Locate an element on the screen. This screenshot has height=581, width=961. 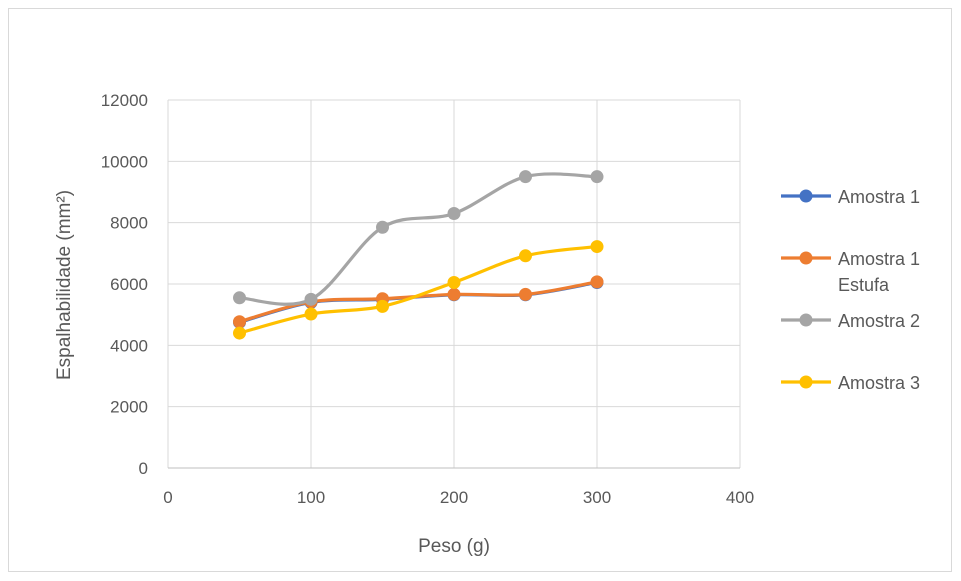
legend-item-amostra-3: Amostra 3 is located at coordinates (850, 383).